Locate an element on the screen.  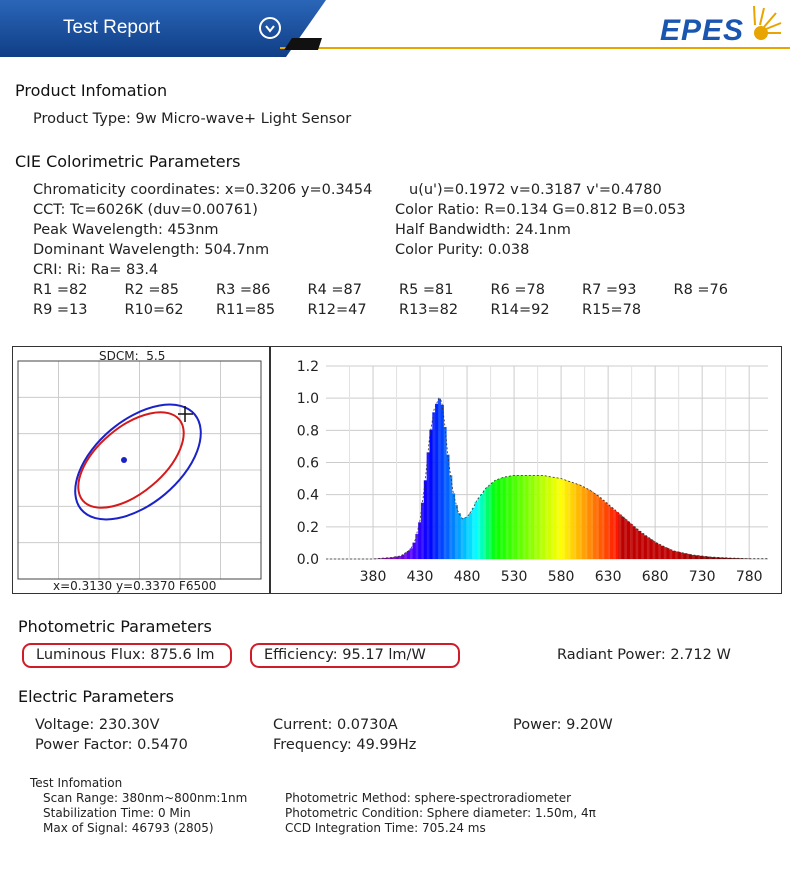
y-tick-label: 0.2 is located at coordinates (308, 528).